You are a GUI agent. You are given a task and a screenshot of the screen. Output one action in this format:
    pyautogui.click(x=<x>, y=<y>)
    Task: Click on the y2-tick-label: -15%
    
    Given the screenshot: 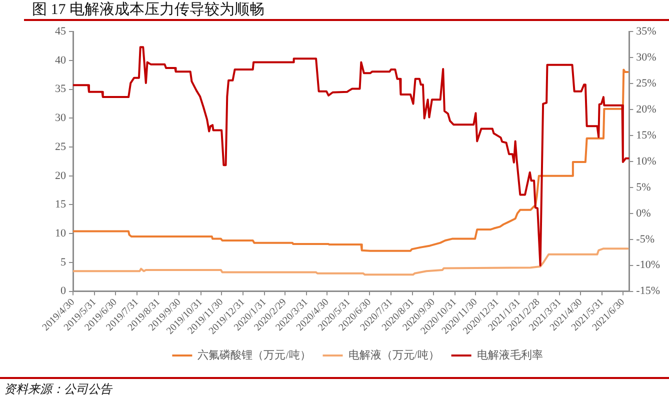 What is the action you would take?
    pyautogui.click(x=648, y=291)
    